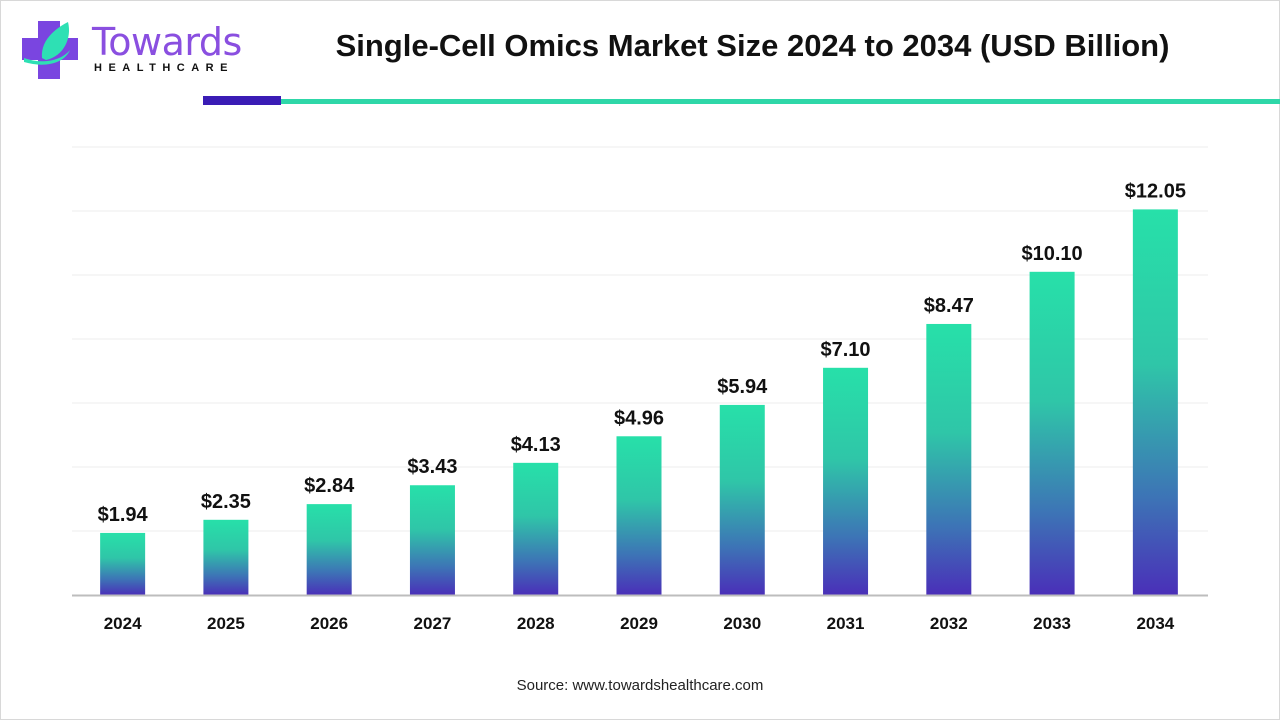 Image resolution: width=1280 pixels, height=720 pixels. What do you see at coordinates (1052, 254) in the screenshot?
I see `data-label: $10.10` at bounding box center [1052, 254].